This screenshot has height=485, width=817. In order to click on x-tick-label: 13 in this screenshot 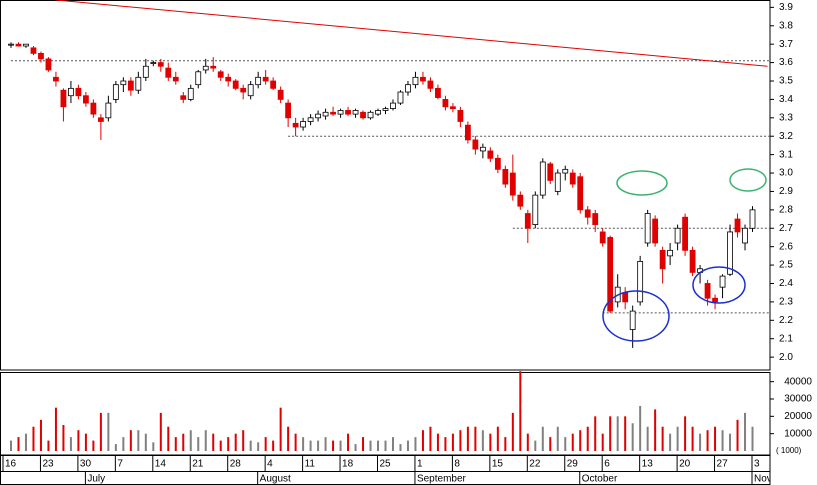, I will do `click(648, 464)`.